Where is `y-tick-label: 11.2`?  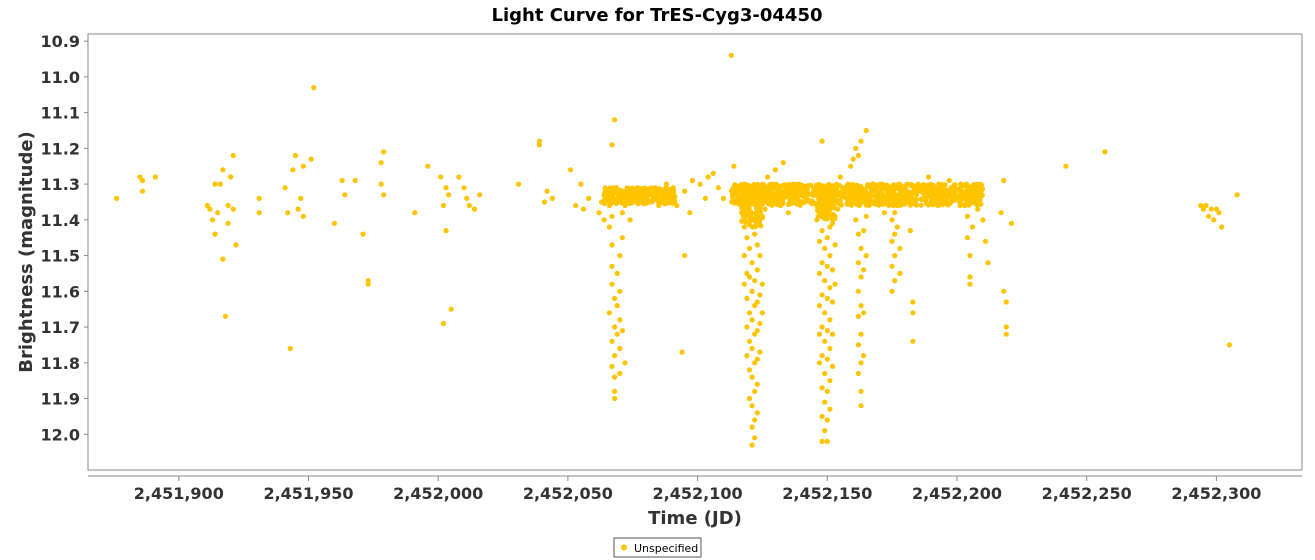 y-tick-label: 11.2 is located at coordinates (60, 148).